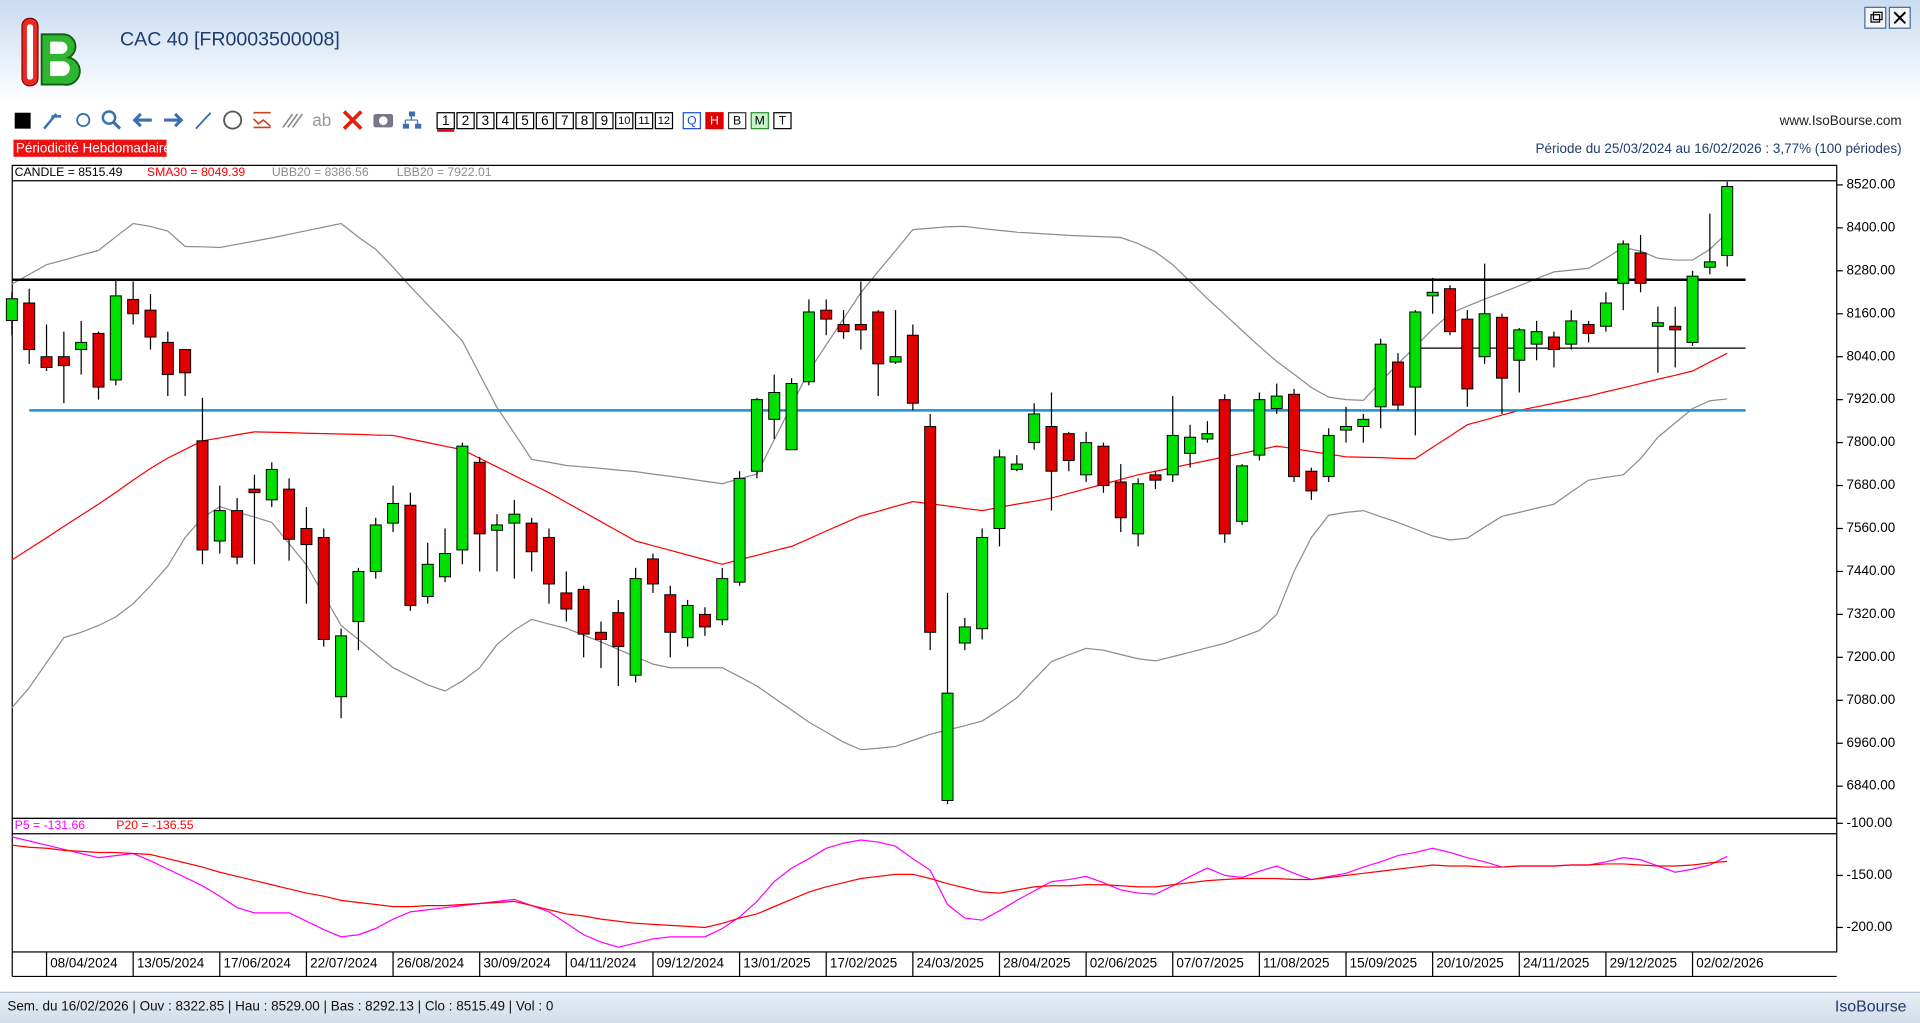 The height and width of the screenshot is (1023, 1920). I want to click on view-button-label: M, so click(760, 121).